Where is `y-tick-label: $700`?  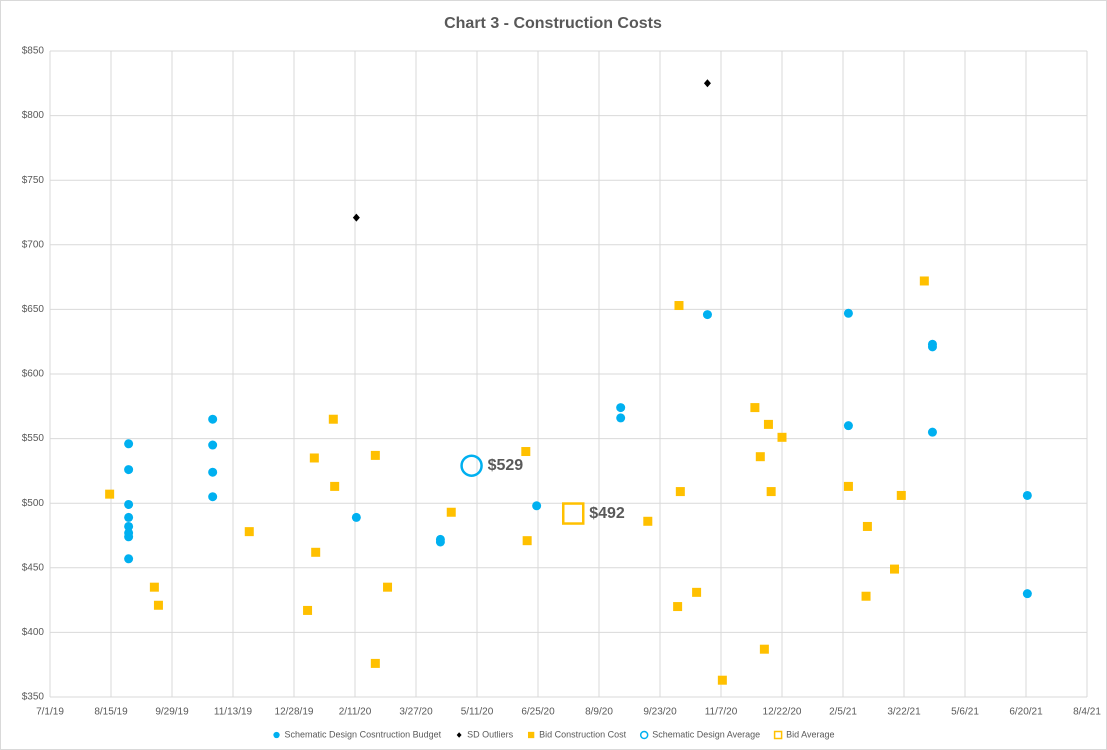 y-tick-label: $700 is located at coordinates (33, 244).